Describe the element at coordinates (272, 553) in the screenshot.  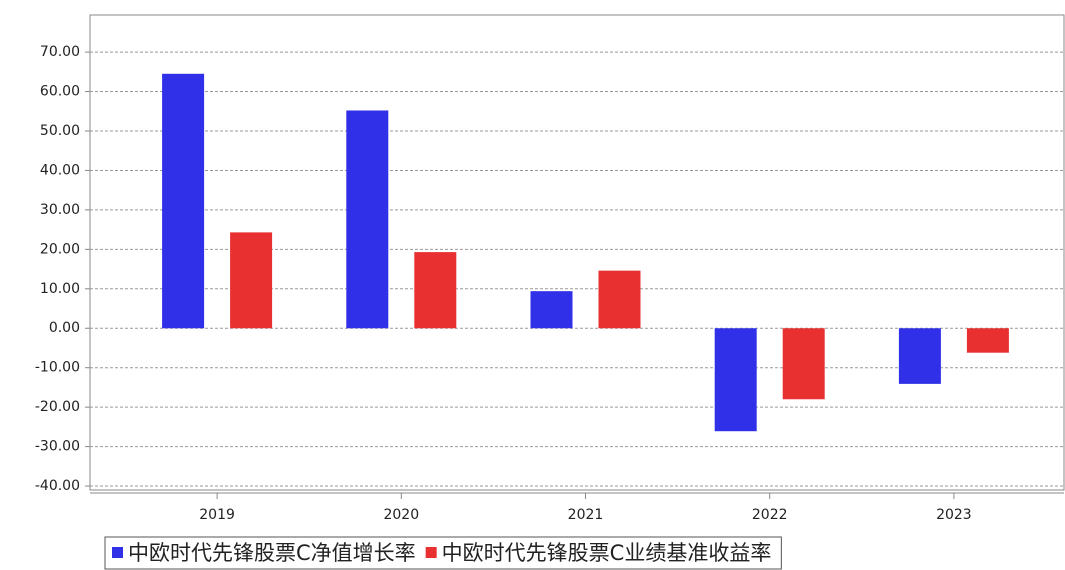
I see `legend-label: 中欧时代先锋股票C净值增长率` at that location.